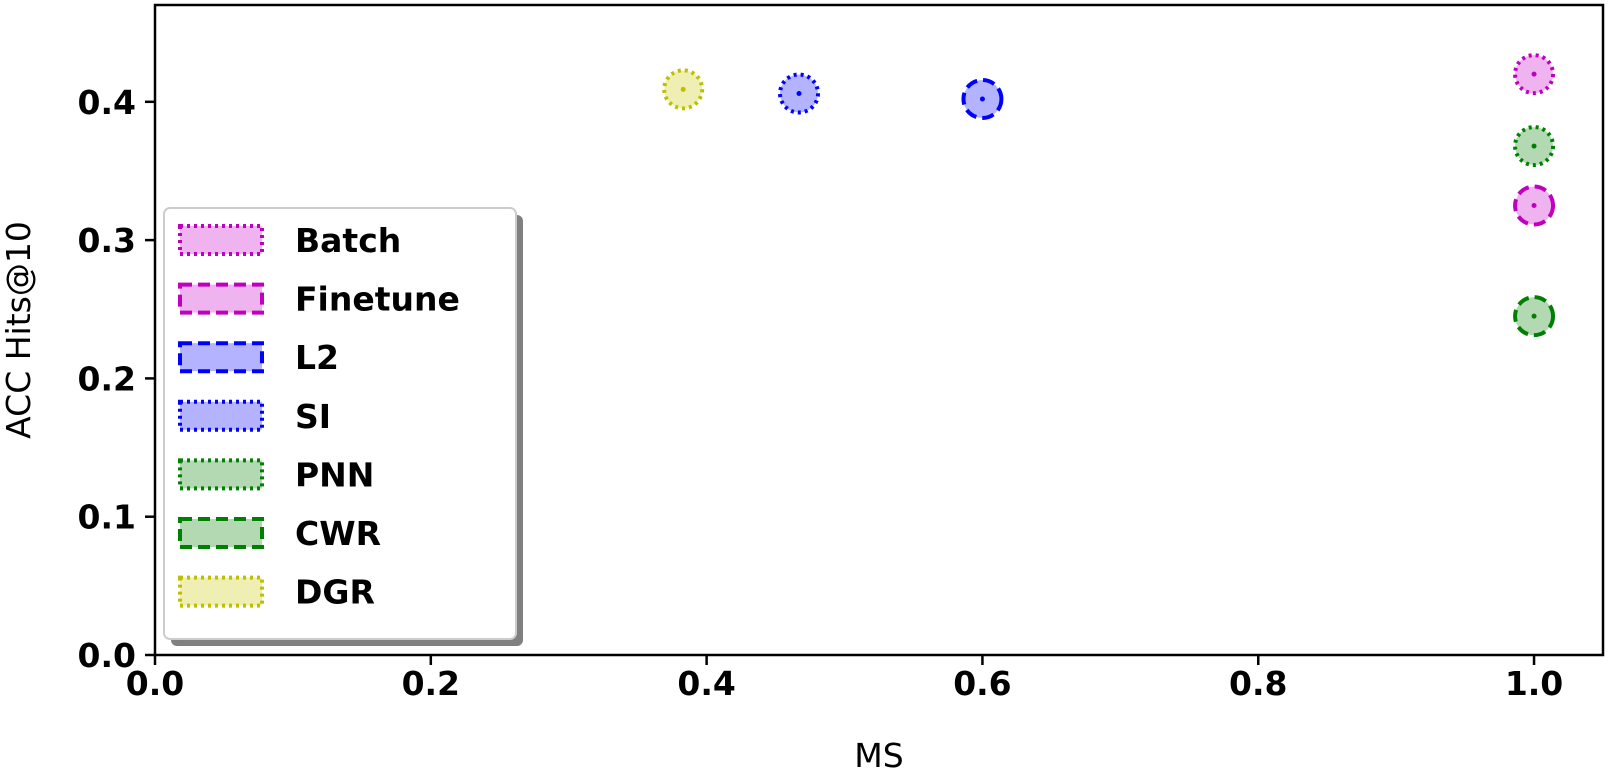 Image resolution: width=1611 pixels, height=773 pixels. What do you see at coordinates (377, 299) in the screenshot?
I see `legend-label: Finetune` at bounding box center [377, 299].